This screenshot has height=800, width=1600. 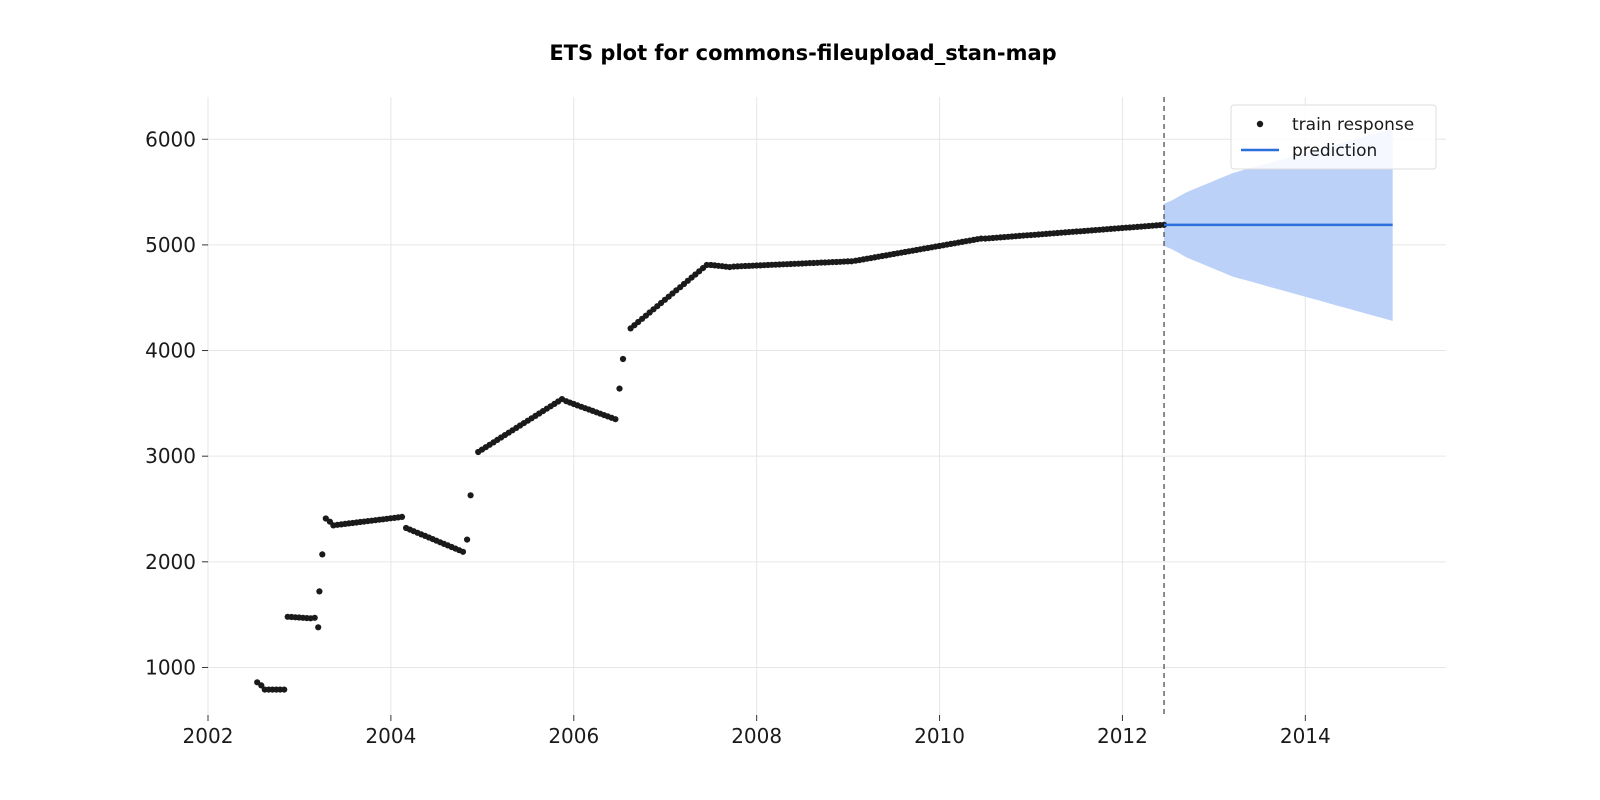 What do you see at coordinates (1353, 125) in the screenshot?
I see `legend-train-label: train response` at bounding box center [1353, 125].